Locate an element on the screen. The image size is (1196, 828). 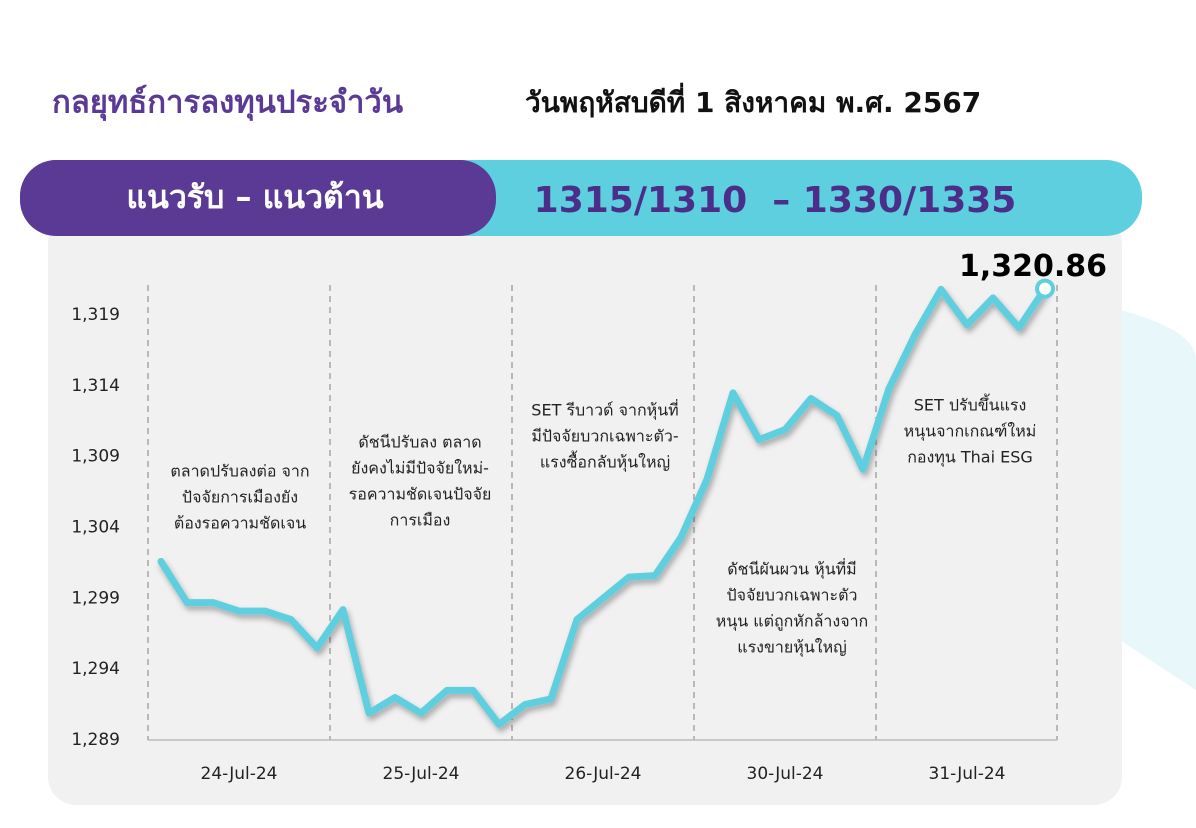
decor is located at coordinates (1158, 500).